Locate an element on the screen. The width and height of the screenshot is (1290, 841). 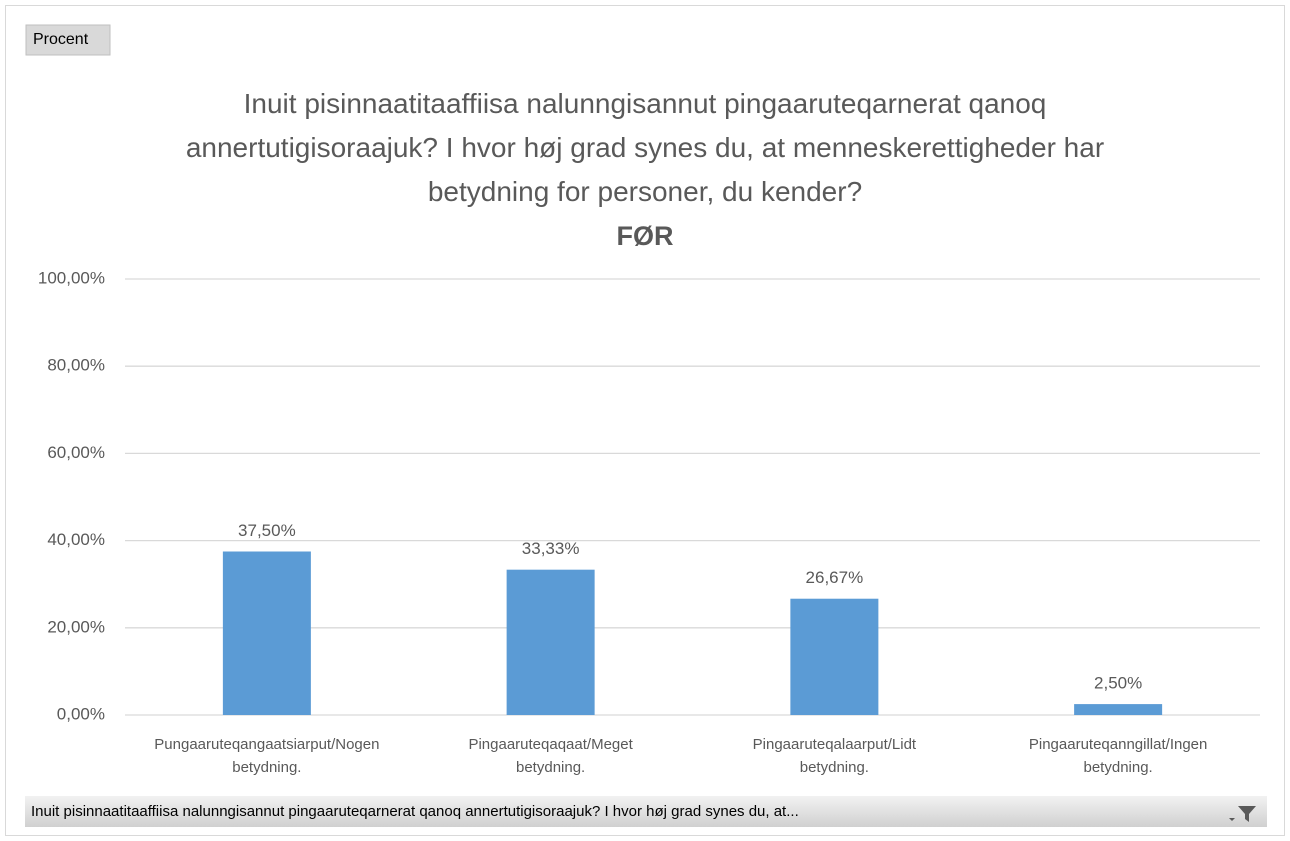
value-label: 37,50% is located at coordinates (267, 530).